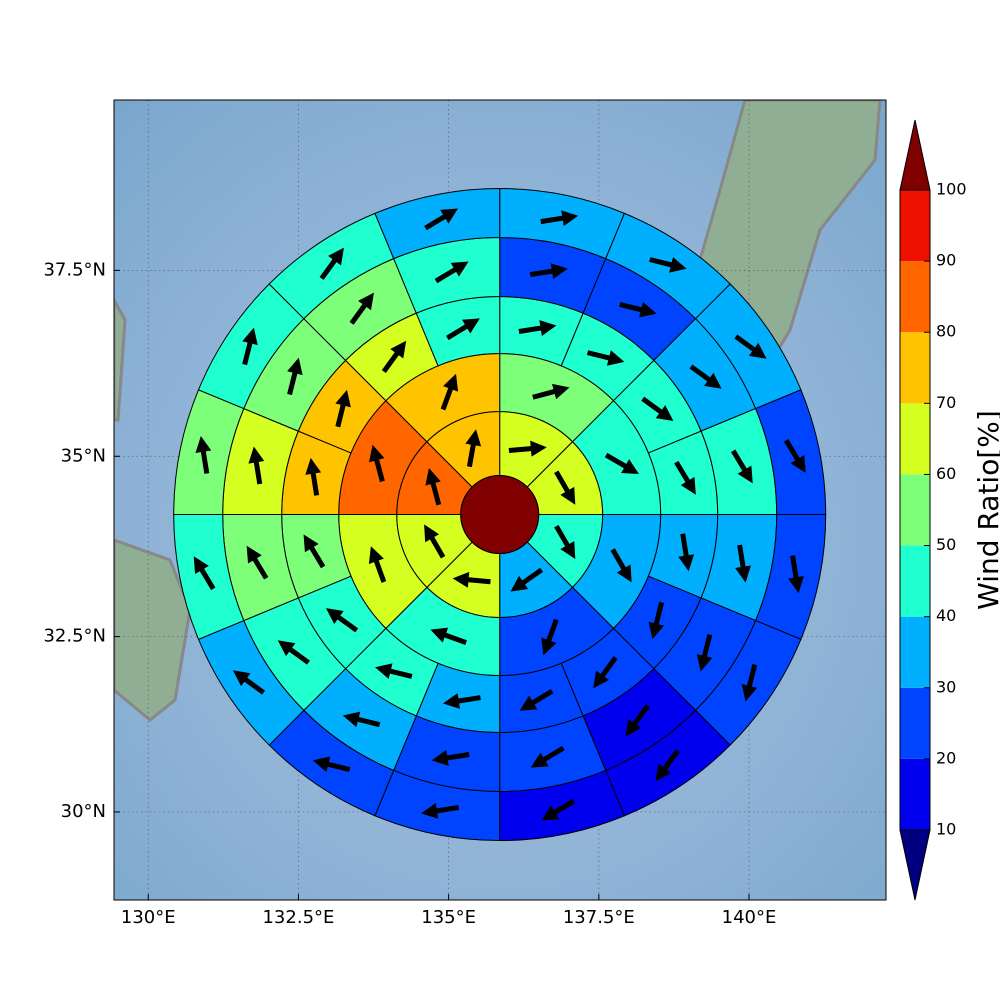 The image size is (1000, 1004). I want to click on y-tick-label: 35°N, so click(83, 455).